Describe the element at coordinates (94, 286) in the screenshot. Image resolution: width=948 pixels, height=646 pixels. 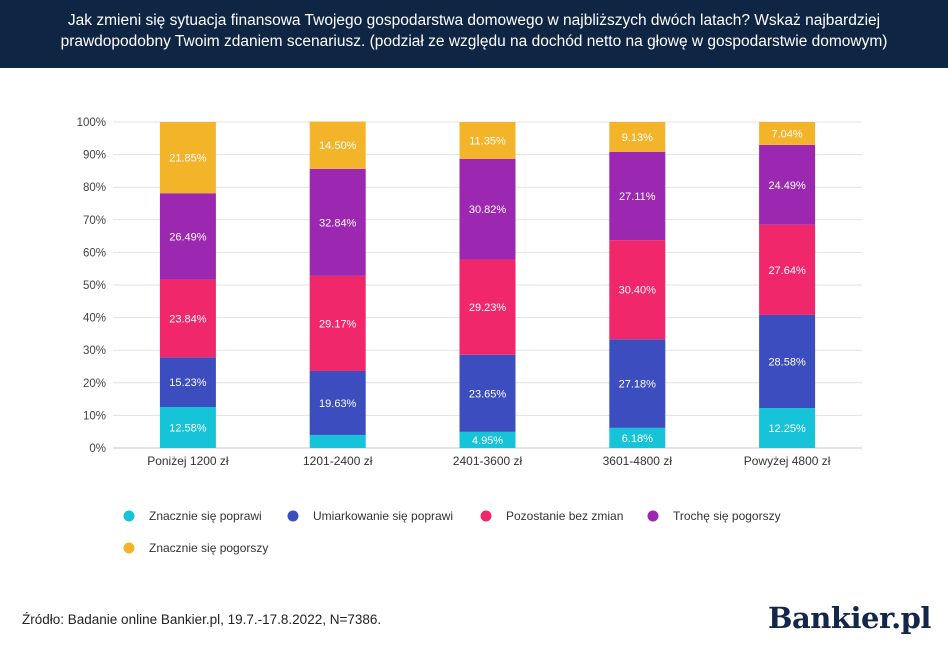
I see `y-tick-label: 50%` at that location.